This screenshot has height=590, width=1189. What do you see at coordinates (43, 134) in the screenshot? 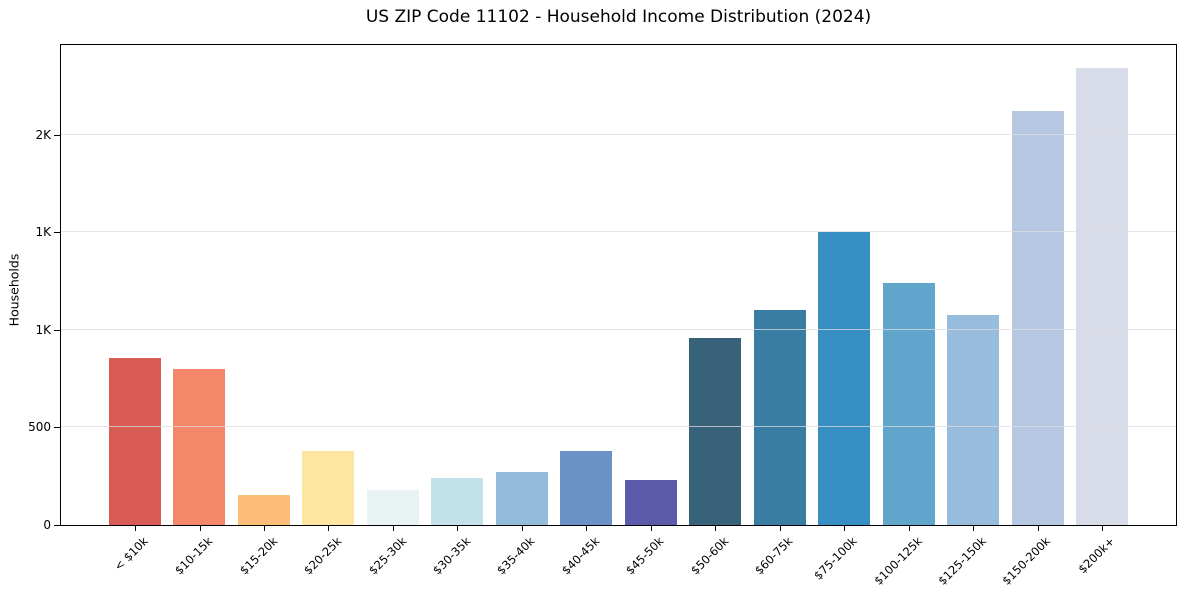
I see `y-tick-label: 2K` at bounding box center [43, 134].